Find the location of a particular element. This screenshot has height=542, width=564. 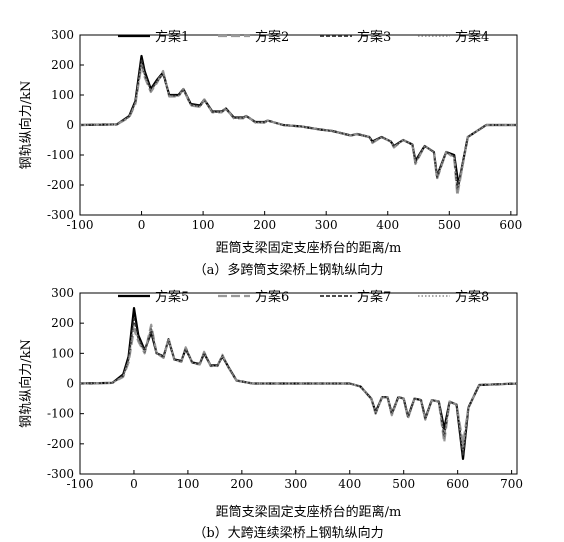

legend-label: 方案1 is located at coordinates (172, 37).